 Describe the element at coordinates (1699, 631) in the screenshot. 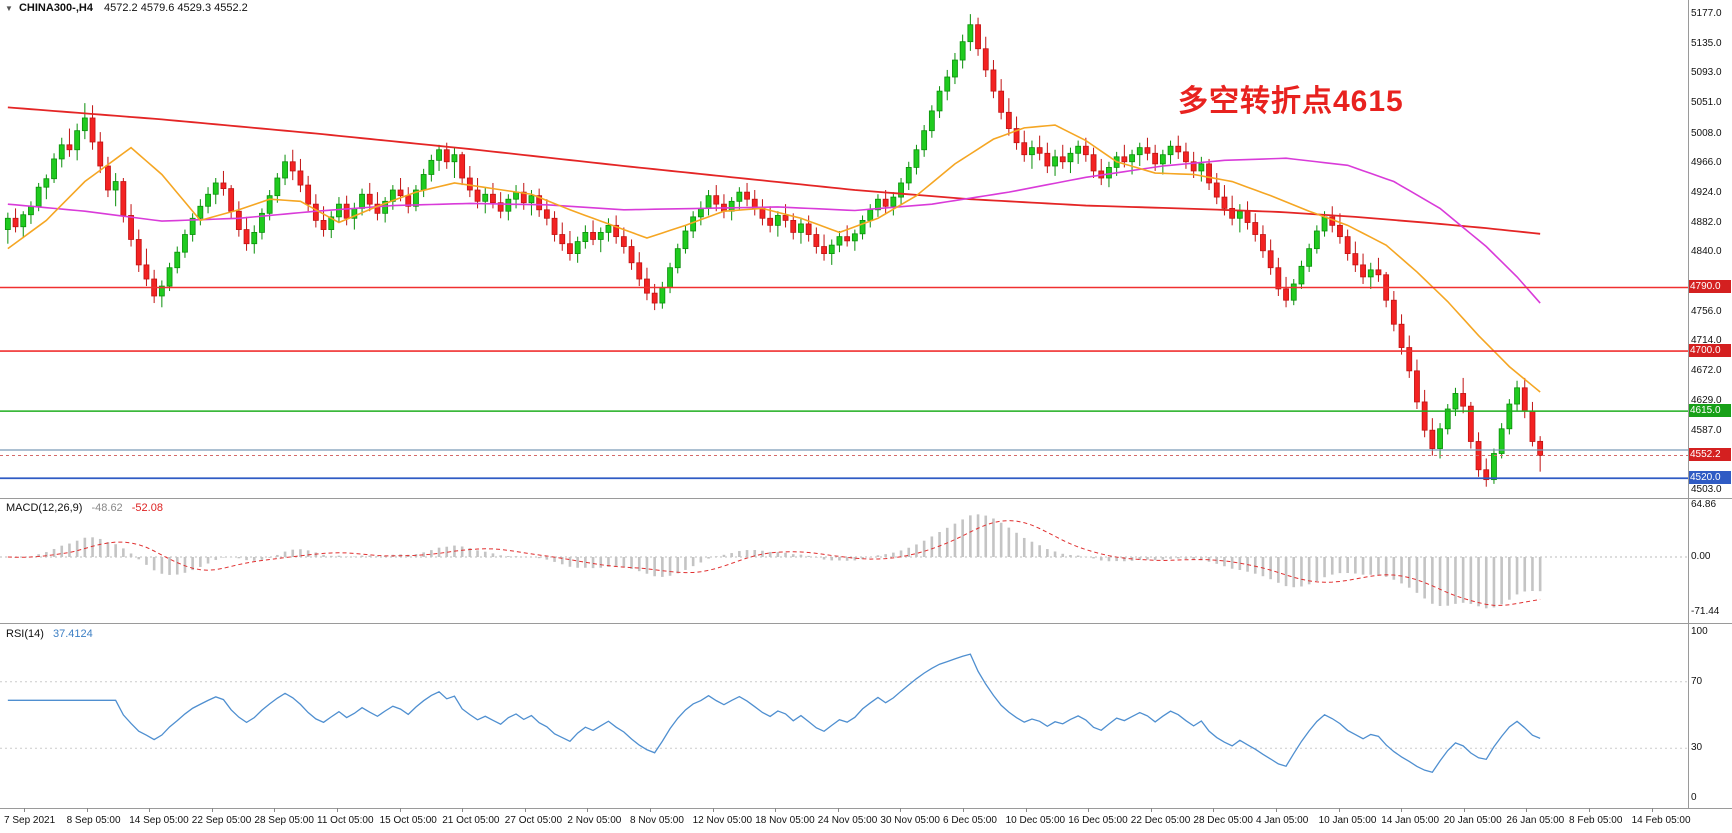

I see `rsi-axis-100: 100` at that location.